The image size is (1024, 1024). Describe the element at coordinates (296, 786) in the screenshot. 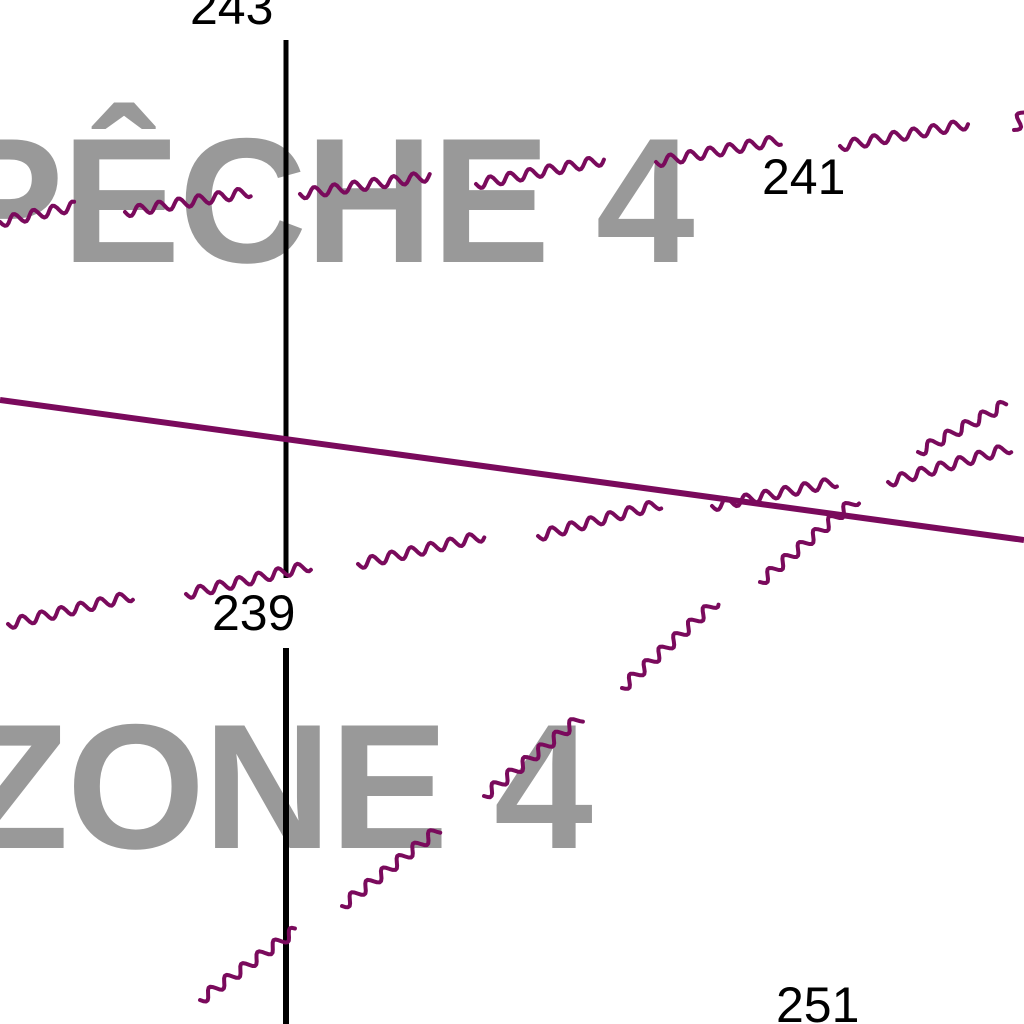

I see `zone-label-zone: ZONE 4` at that location.